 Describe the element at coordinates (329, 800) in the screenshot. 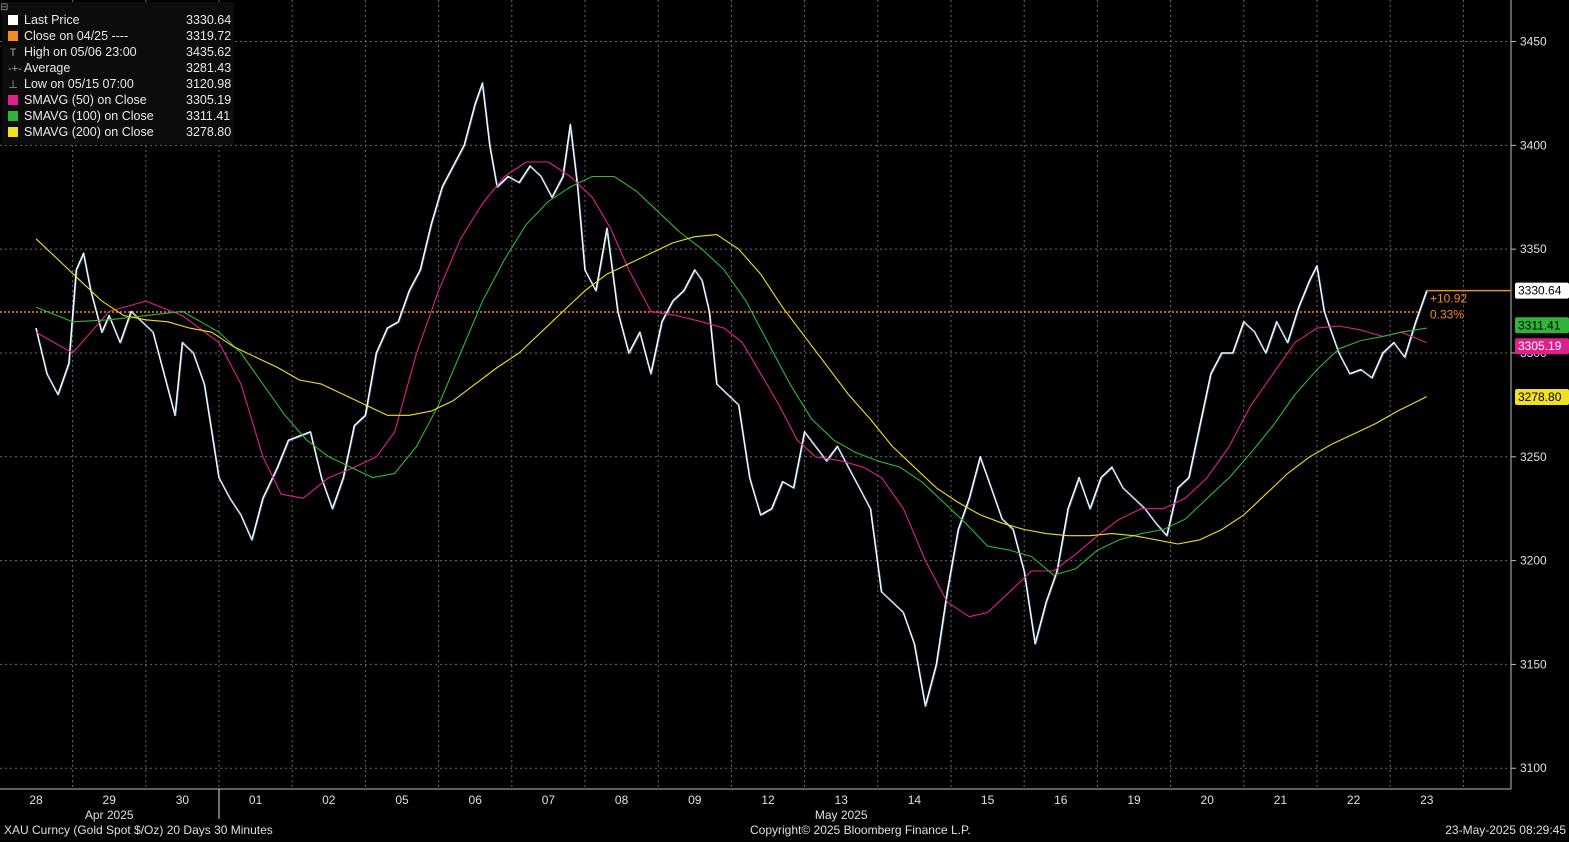

I see `x-tick-label: 02` at that location.